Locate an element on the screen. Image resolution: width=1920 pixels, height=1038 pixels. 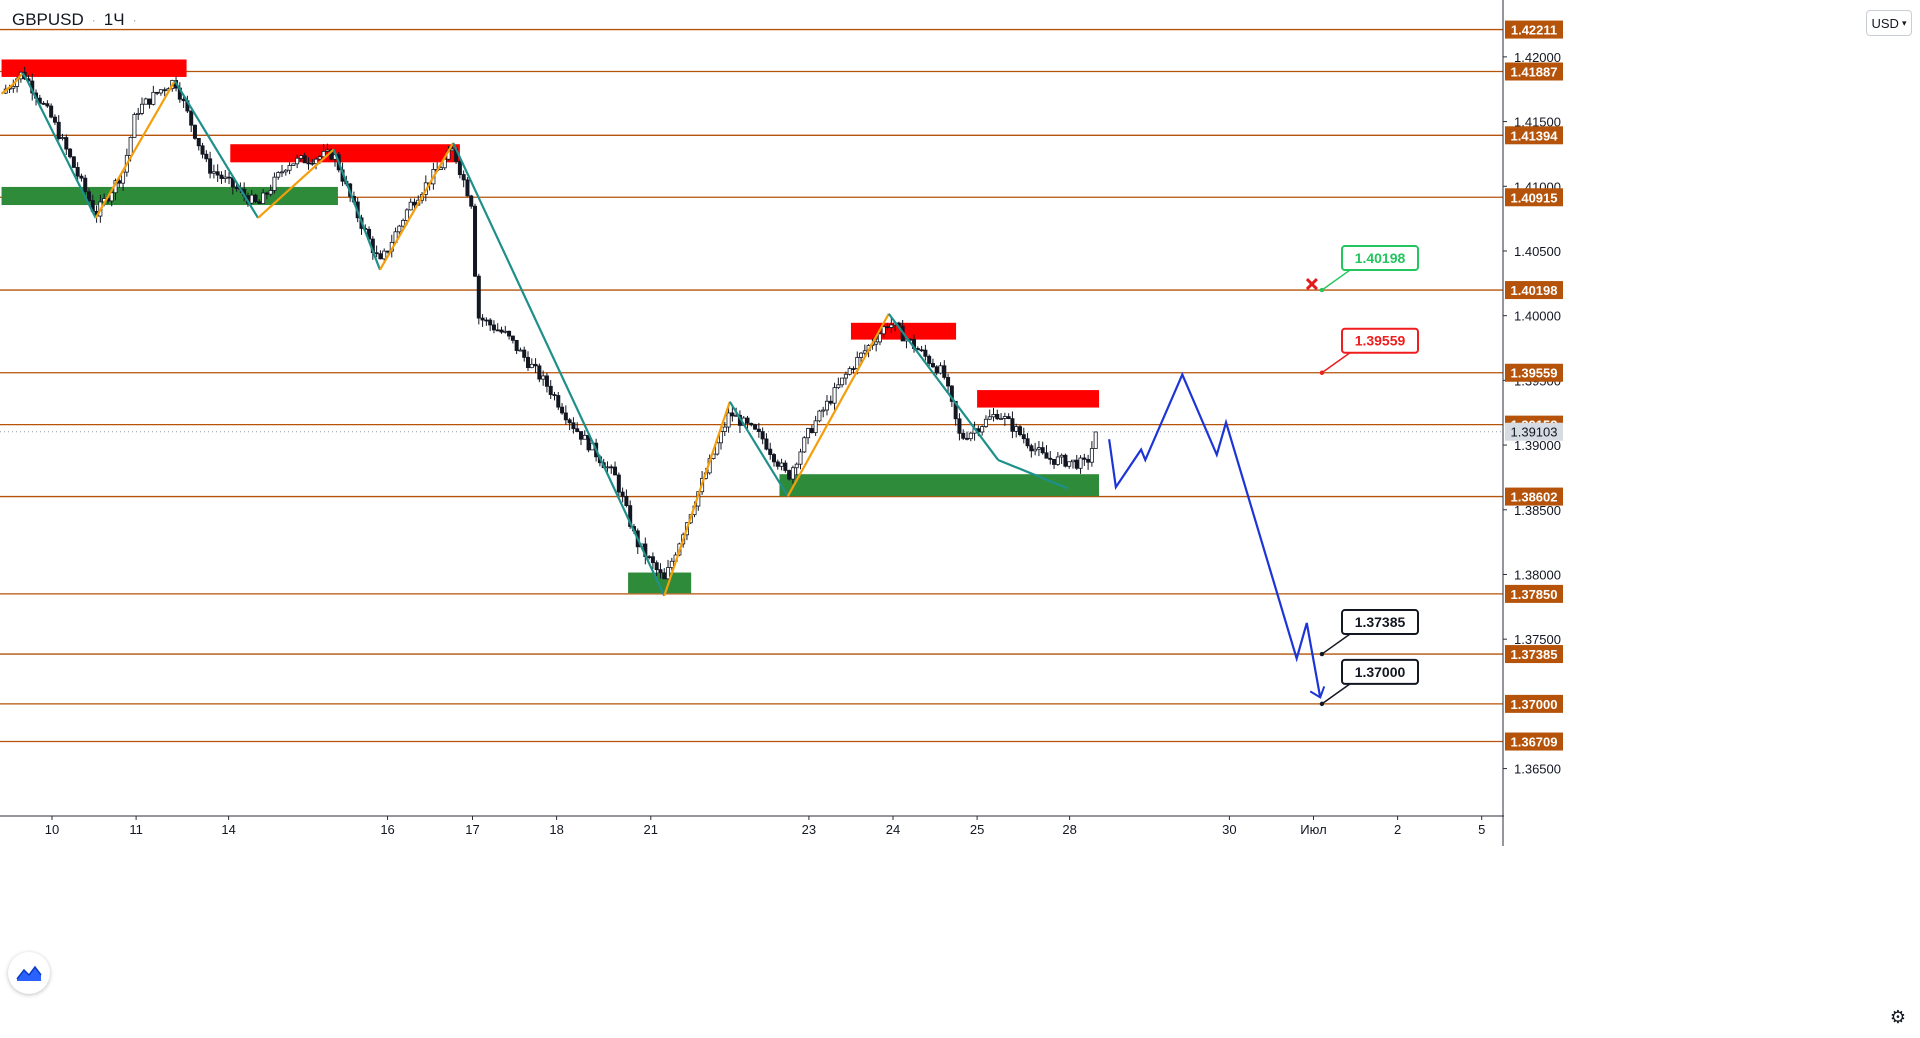
callout-box is located at coordinates (1380, 258).